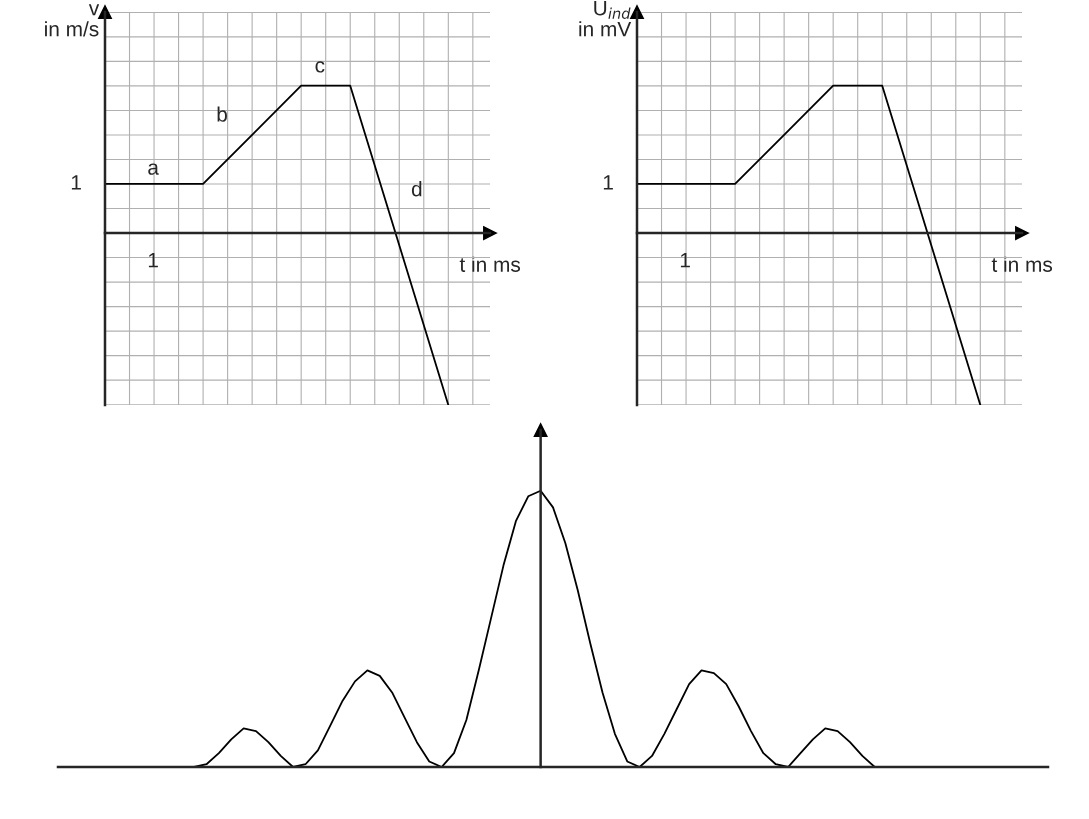 Image resolution: width=1089 pixels, height=819 pixels. Describe the element at coordinates (153, 169) in the screenshot. I see `annotation: a` at that location.